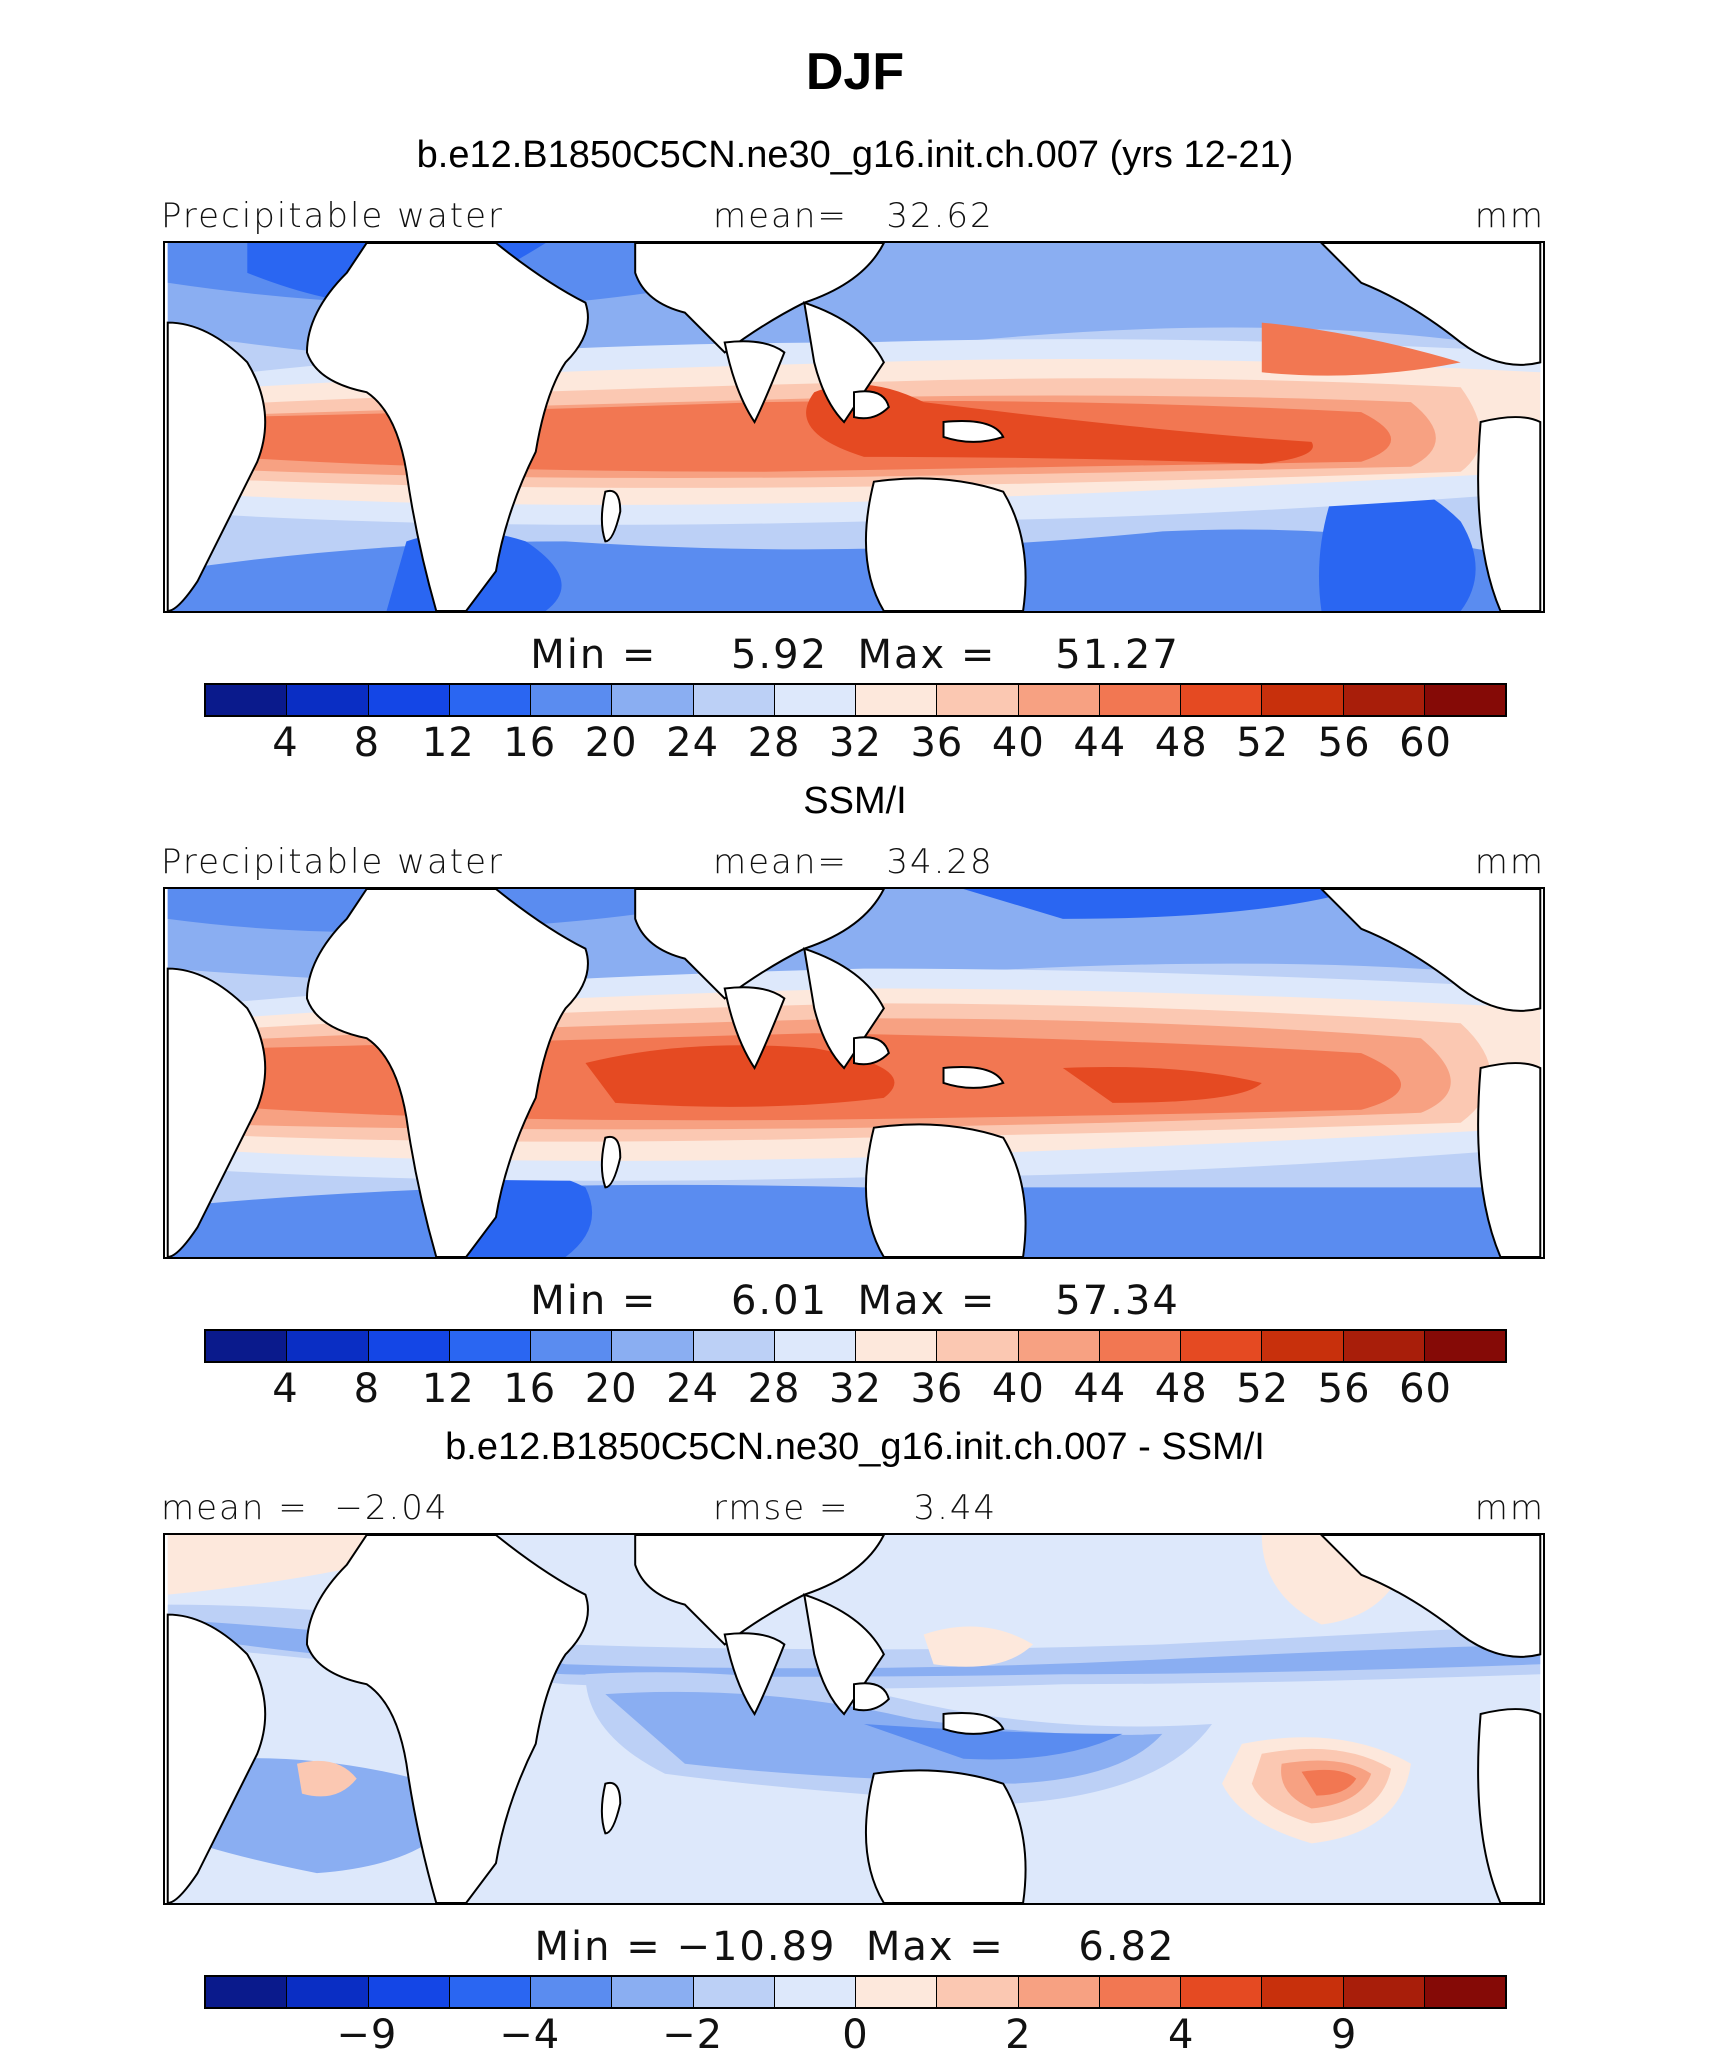  Describe the element at coordinates (305, 1508) in the screenshot. I see `mean-label: mean = −2.04` at that location.